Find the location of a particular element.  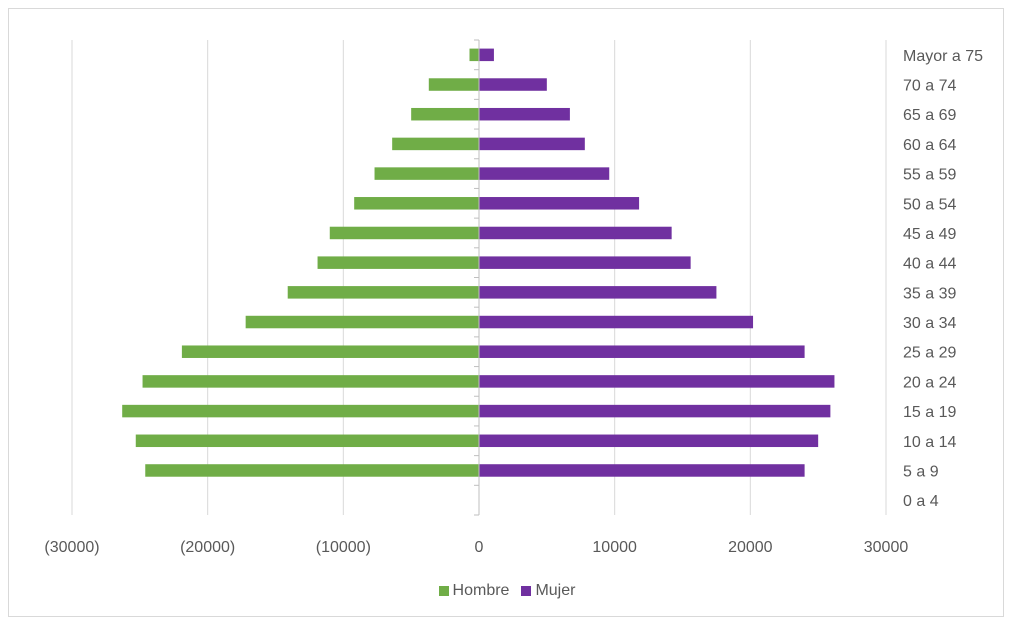

x-tick-label: (30000) is located at coordinates (71, 547).